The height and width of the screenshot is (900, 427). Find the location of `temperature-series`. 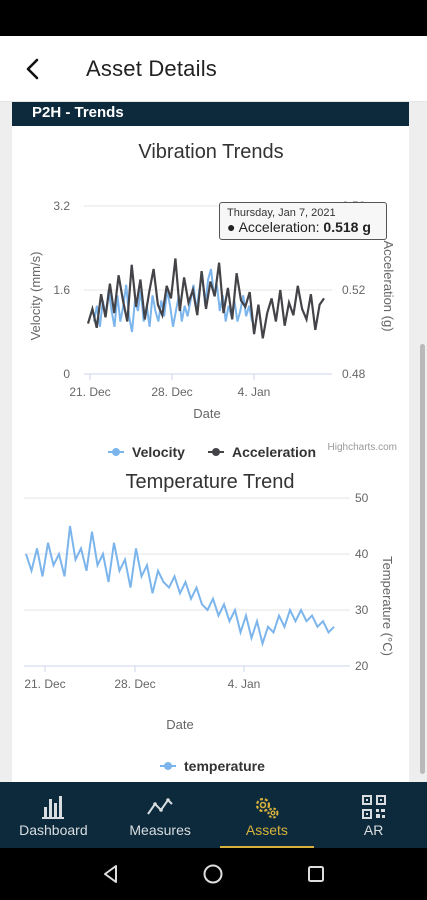

temperature-series is located at coordinates (180, 586).